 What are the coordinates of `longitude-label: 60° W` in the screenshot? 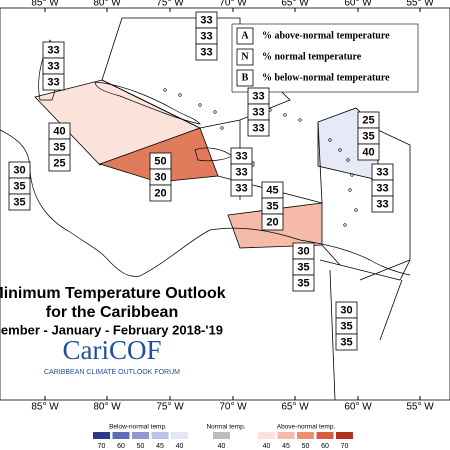 It's located at (358, 4).